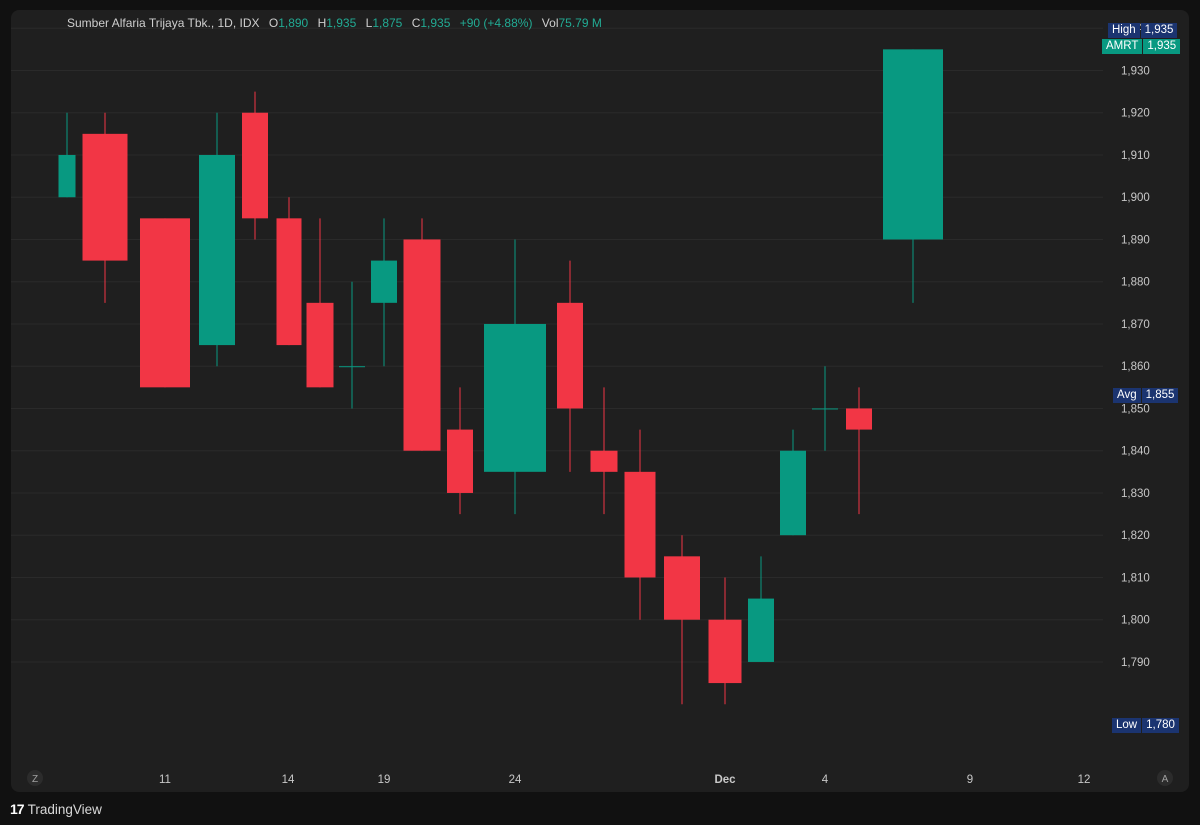 Image resolution: width=1200 pixels, height=825 pixels. Describe the element at coordinates (273, 23) in the screenshot. I see `open-label: O` at that location.